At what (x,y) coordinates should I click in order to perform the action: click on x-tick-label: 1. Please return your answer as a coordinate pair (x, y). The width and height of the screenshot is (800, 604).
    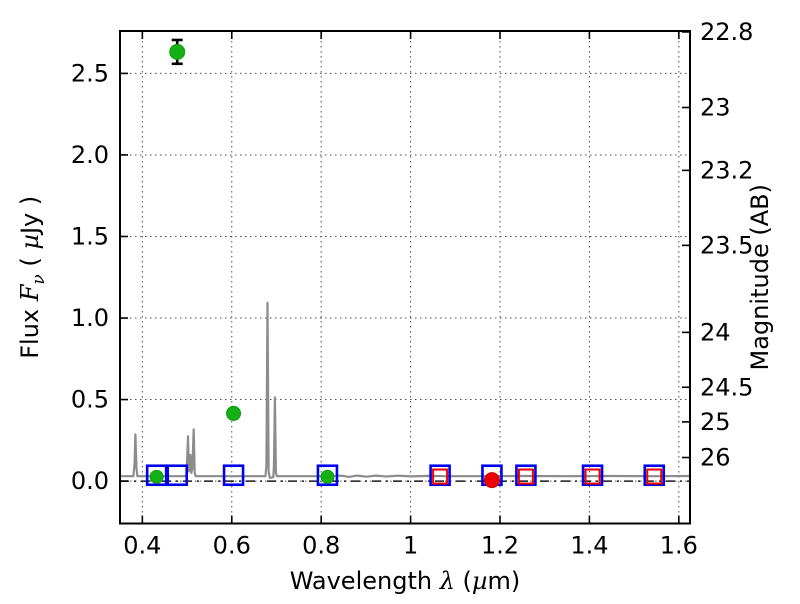
    Looking at the image, I should click on (410, 546).